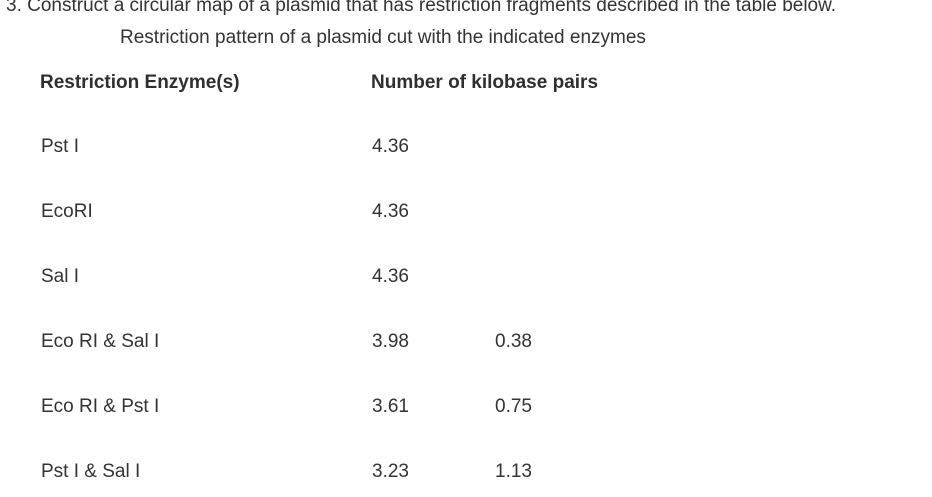 This screenshot has width=932, height=497. Describe the element at coordinates (513, 471) in the screenshot. I see `fragment-size-2: 1.13` at that location.